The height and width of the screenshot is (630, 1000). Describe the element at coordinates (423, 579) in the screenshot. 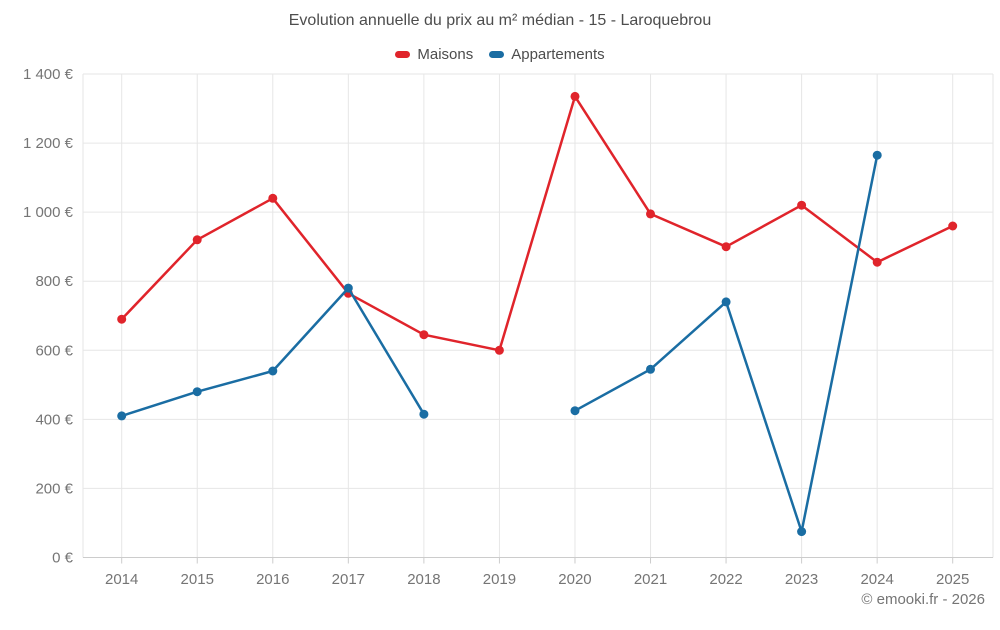

I see `svg-text: 2018` at that location.